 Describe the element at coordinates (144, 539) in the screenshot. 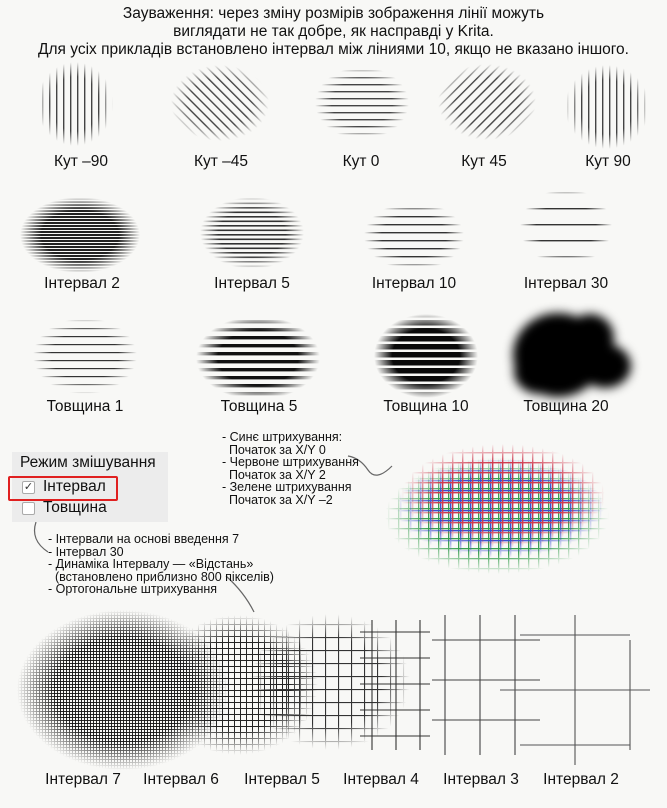

I see `bottom-annotation-line: - Інтервали на основі введення 7` at that location.